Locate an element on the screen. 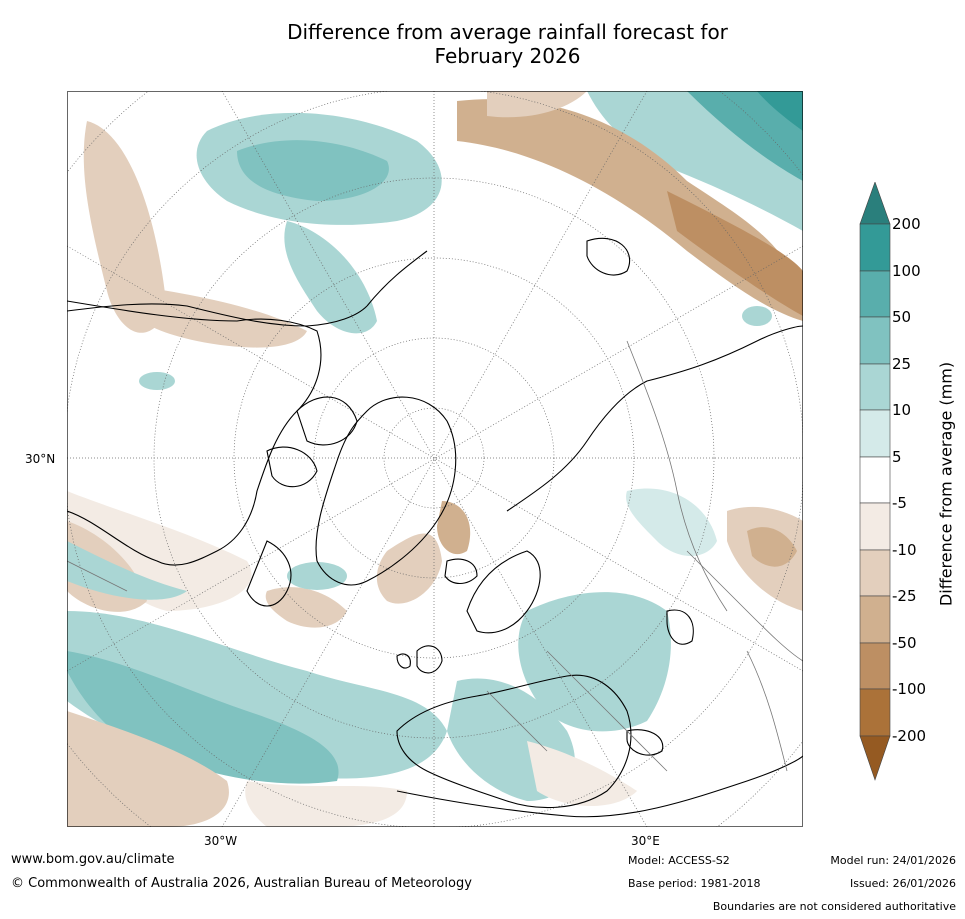 This screenshot has width=965, height=919. colorbar-band-neg100-neg200 is located at coordinates (875, 712).